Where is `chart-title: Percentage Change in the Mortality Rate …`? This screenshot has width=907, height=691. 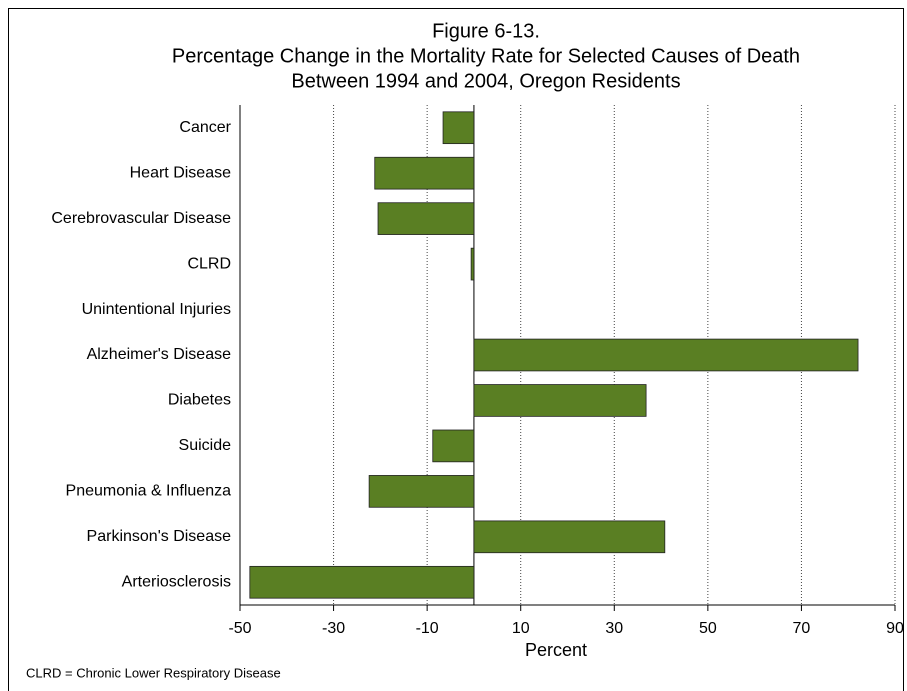
chart-title: Percentage Change in the Mortality Rate … is located at coordinates (486, 56).